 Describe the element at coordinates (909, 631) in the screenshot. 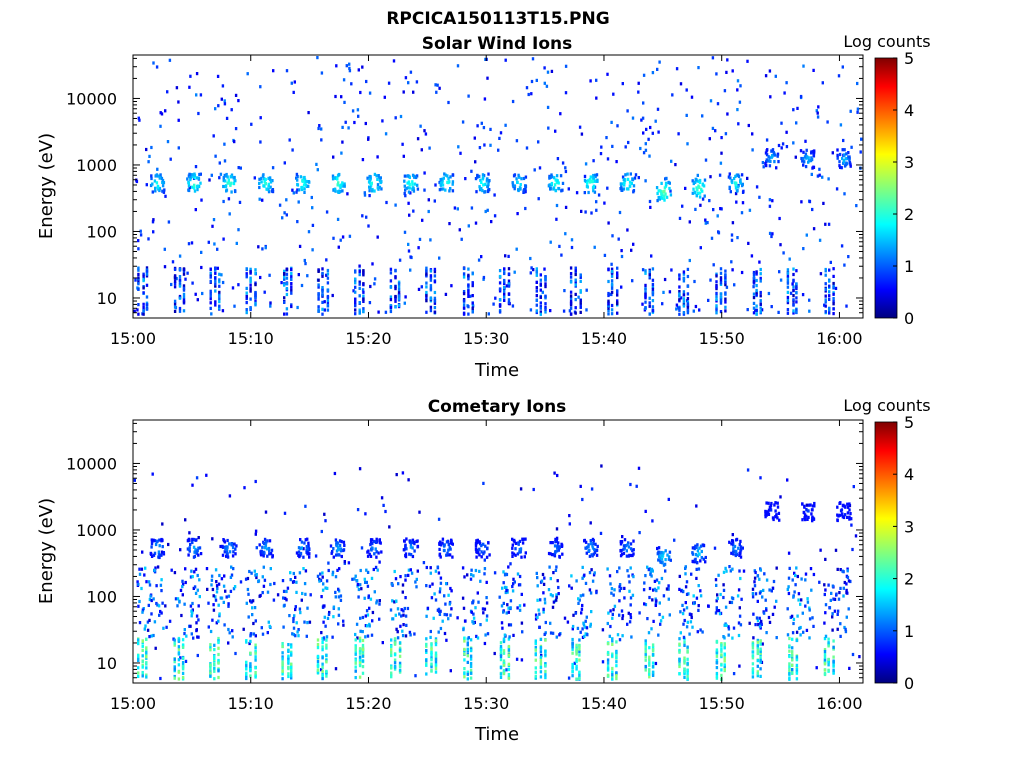

I see `colorbar-tick-label: 1` at that location.